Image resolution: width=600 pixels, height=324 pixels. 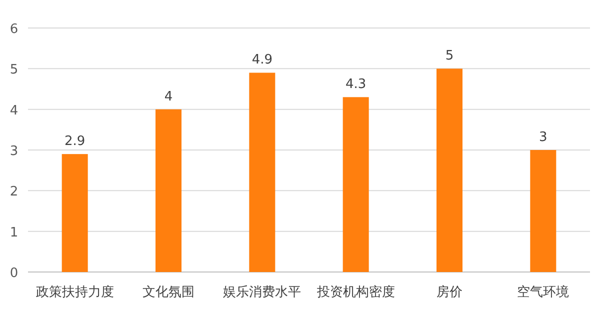 I want to click on y-tick-label: 3, so click(x=14, y=151).